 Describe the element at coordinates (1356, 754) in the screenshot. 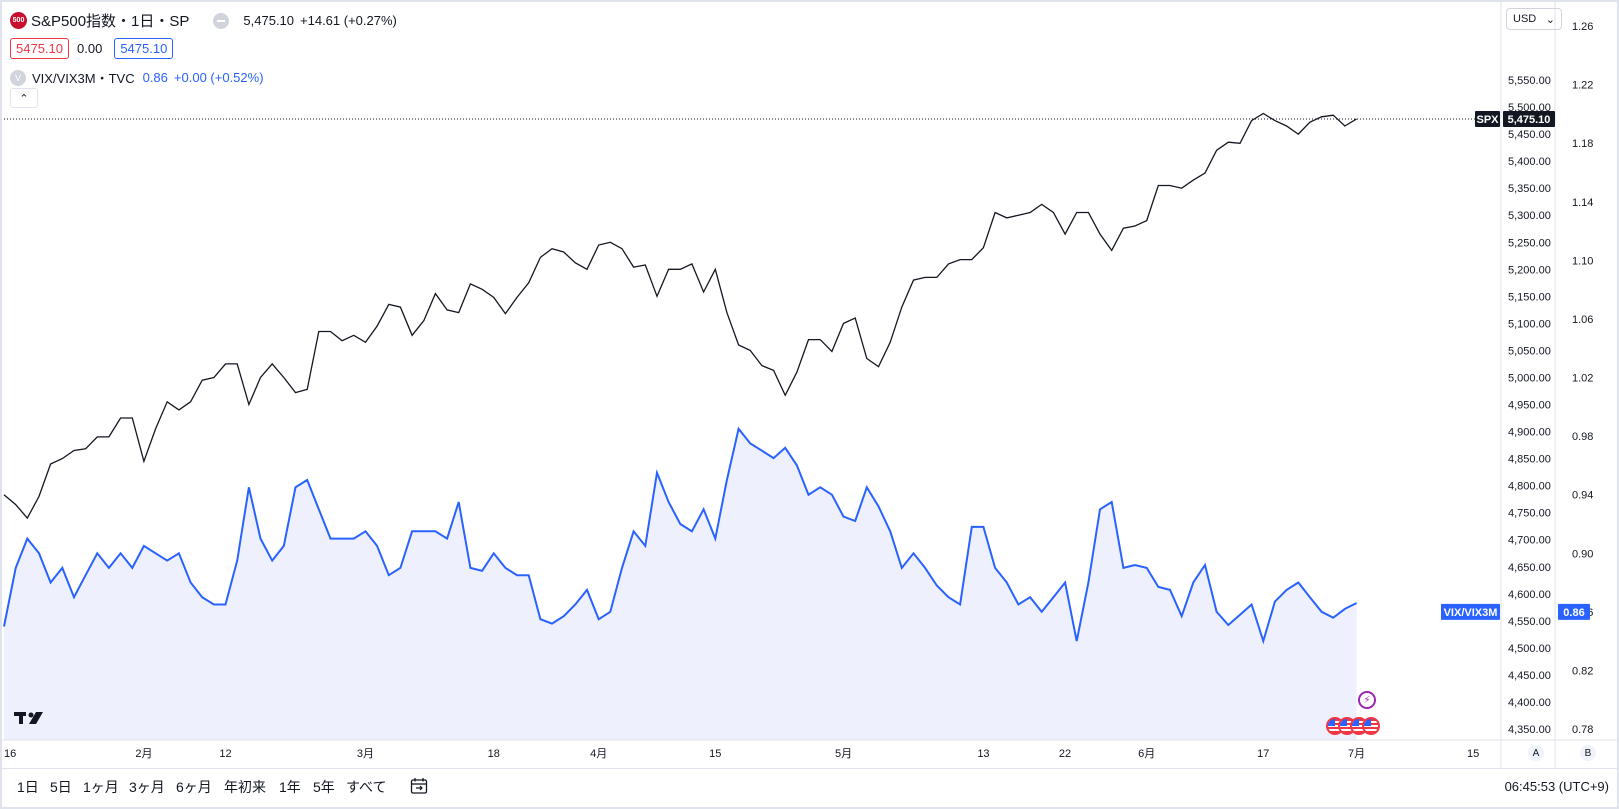

I see `x-axis-tick-label: 7月` at that location.